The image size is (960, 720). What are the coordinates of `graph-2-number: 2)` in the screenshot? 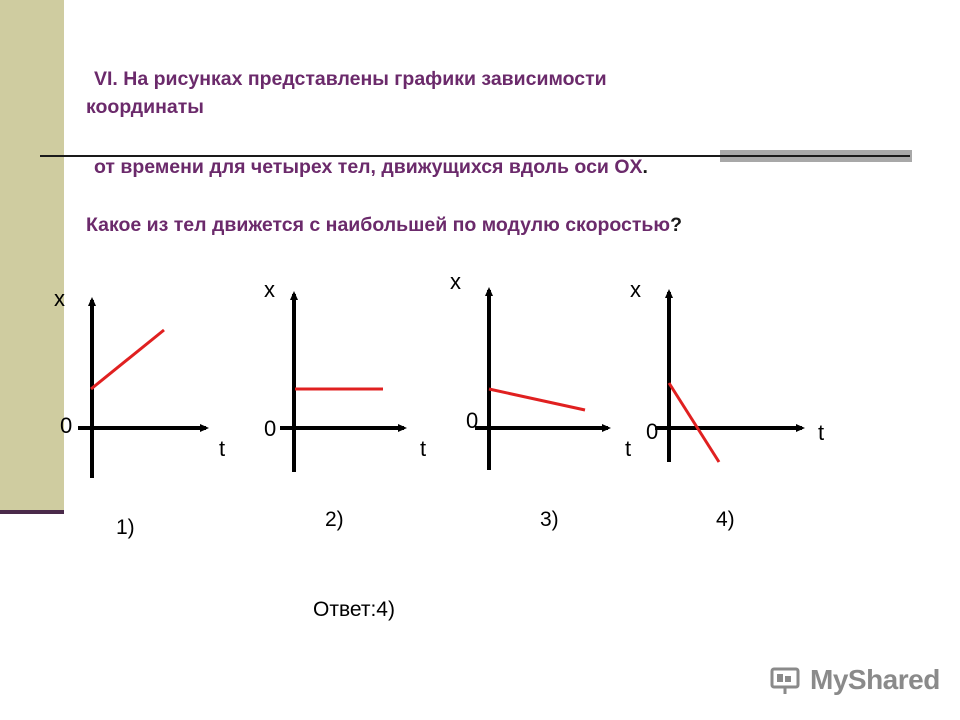 It's located at (334, 519).